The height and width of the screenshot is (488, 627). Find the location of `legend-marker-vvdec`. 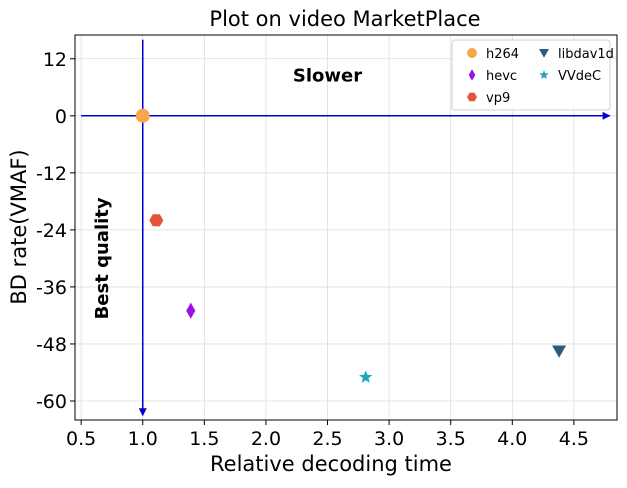

legend-marker-vvdec is located at coordinates (544, 74).